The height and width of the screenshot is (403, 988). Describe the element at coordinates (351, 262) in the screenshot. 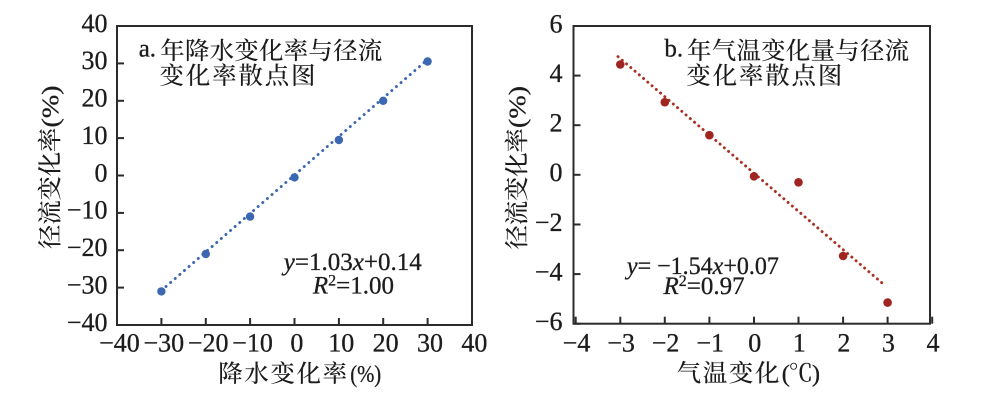

I see `svg-text: y=1.03x+0.14` at that location.